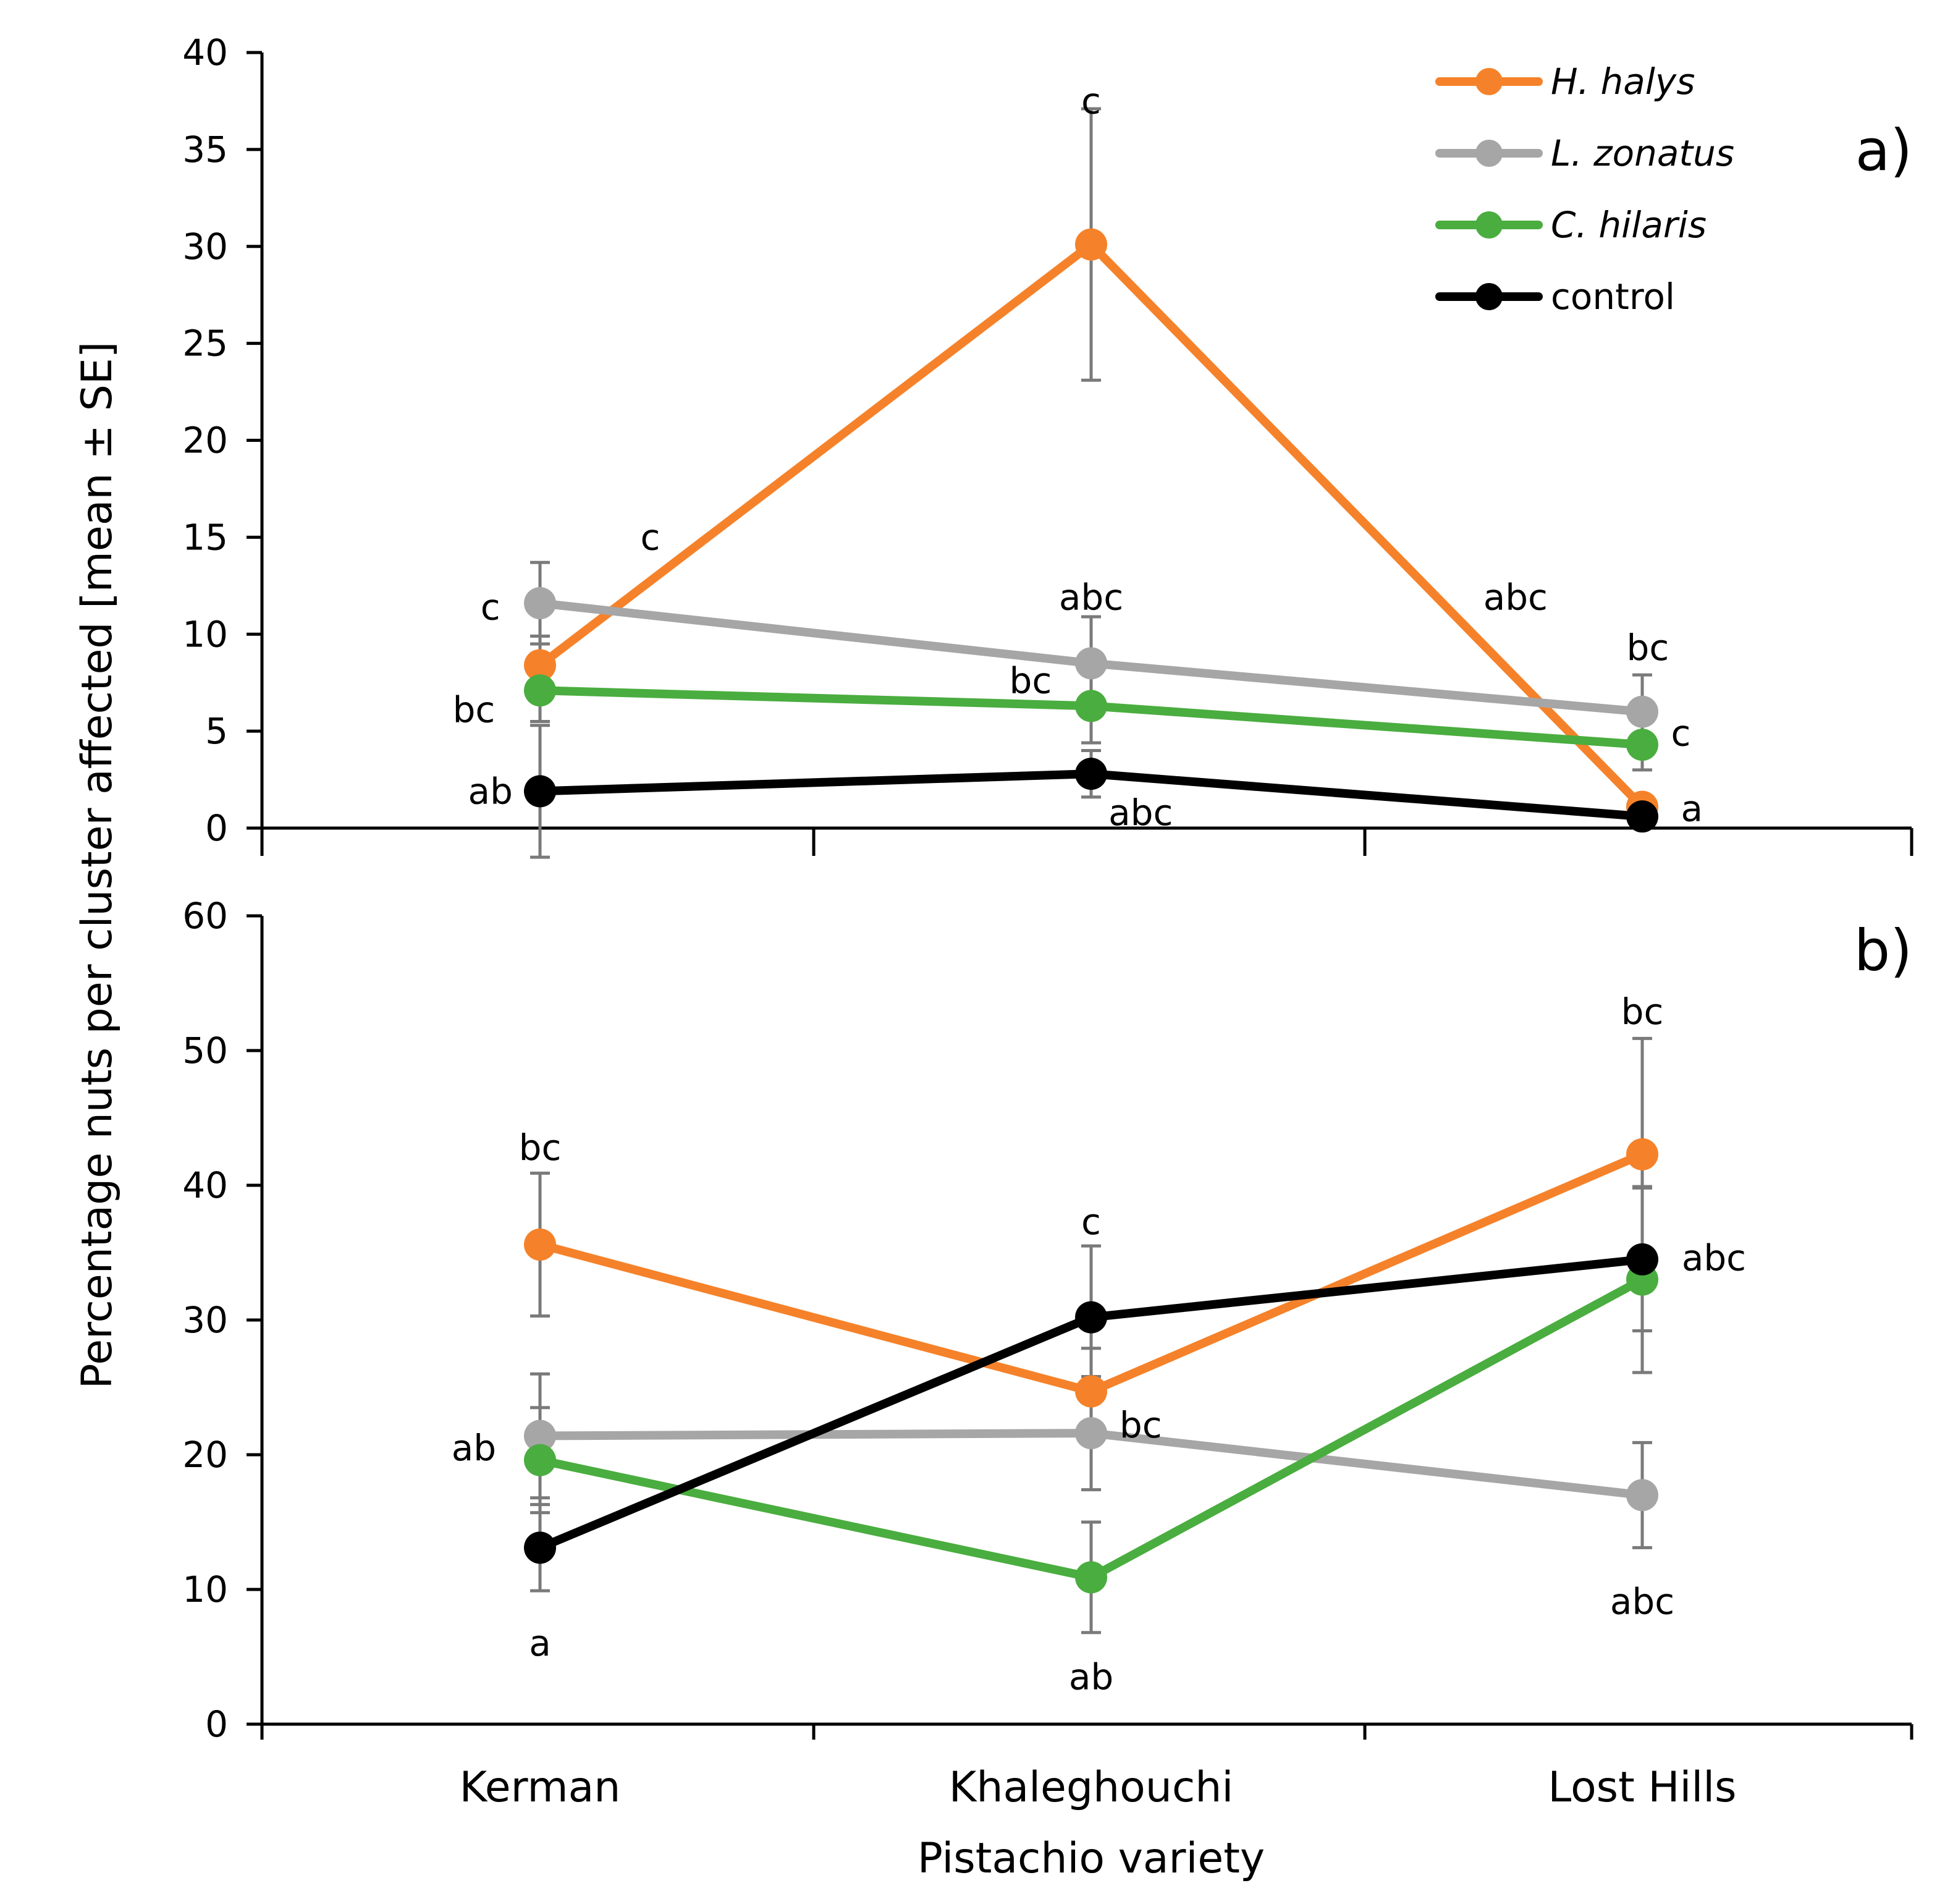 The image size is (1945, 1904). What do you see at coordinates (1091, 706) in the screenshot?
I see `panel-a-point-c-hilaris-khaleghouchi` at bounding box center [1091, 706].